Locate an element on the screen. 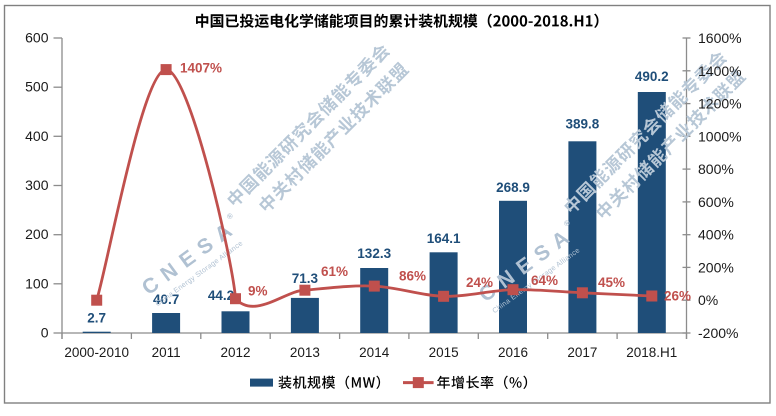 The image size is (776, 416). svg-text: -200% is located at coordinates (718, 333).